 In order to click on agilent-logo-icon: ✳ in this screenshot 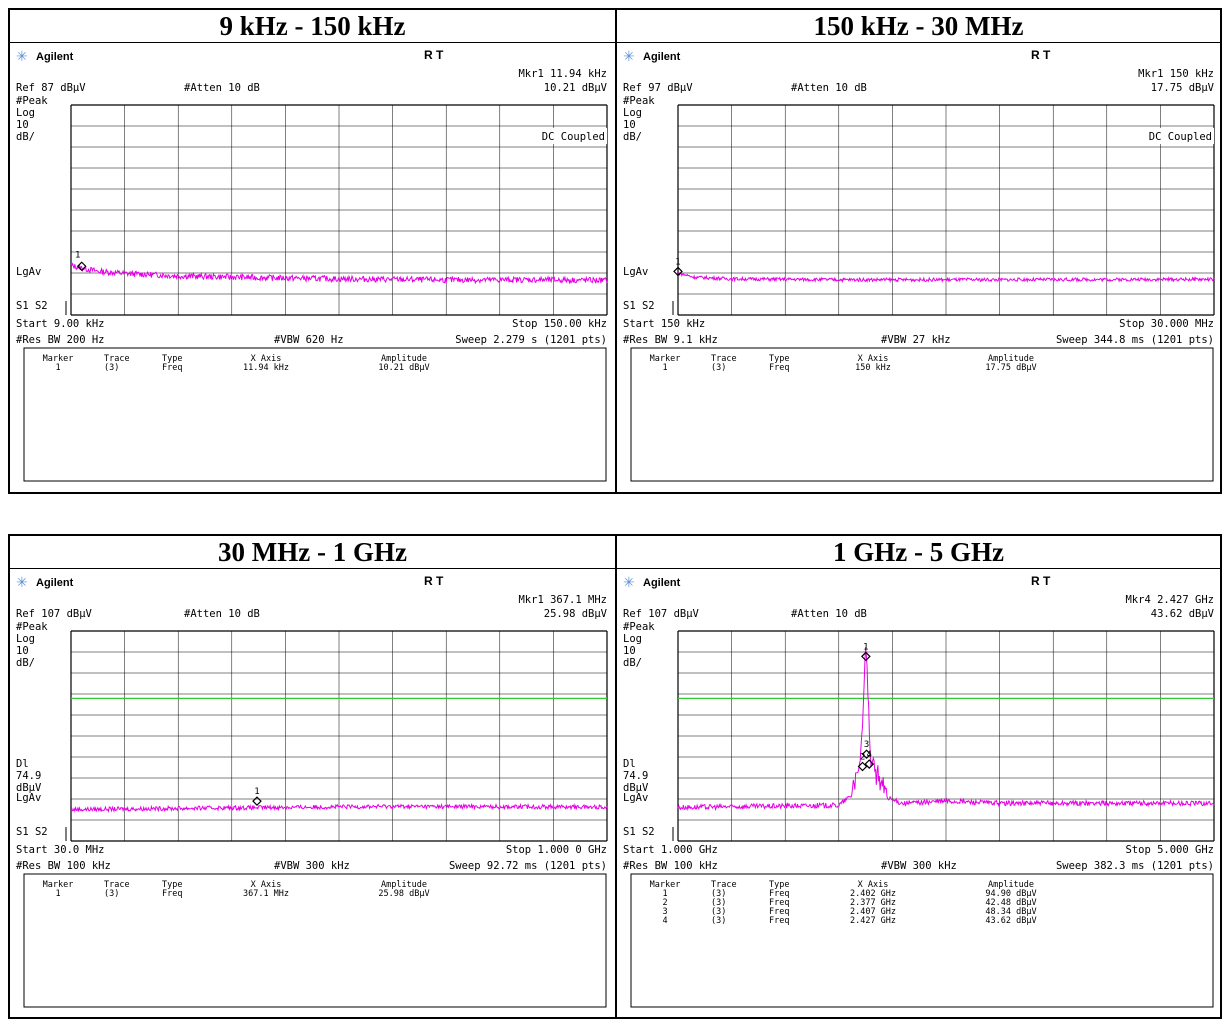, I will do `click(629, 57)`.